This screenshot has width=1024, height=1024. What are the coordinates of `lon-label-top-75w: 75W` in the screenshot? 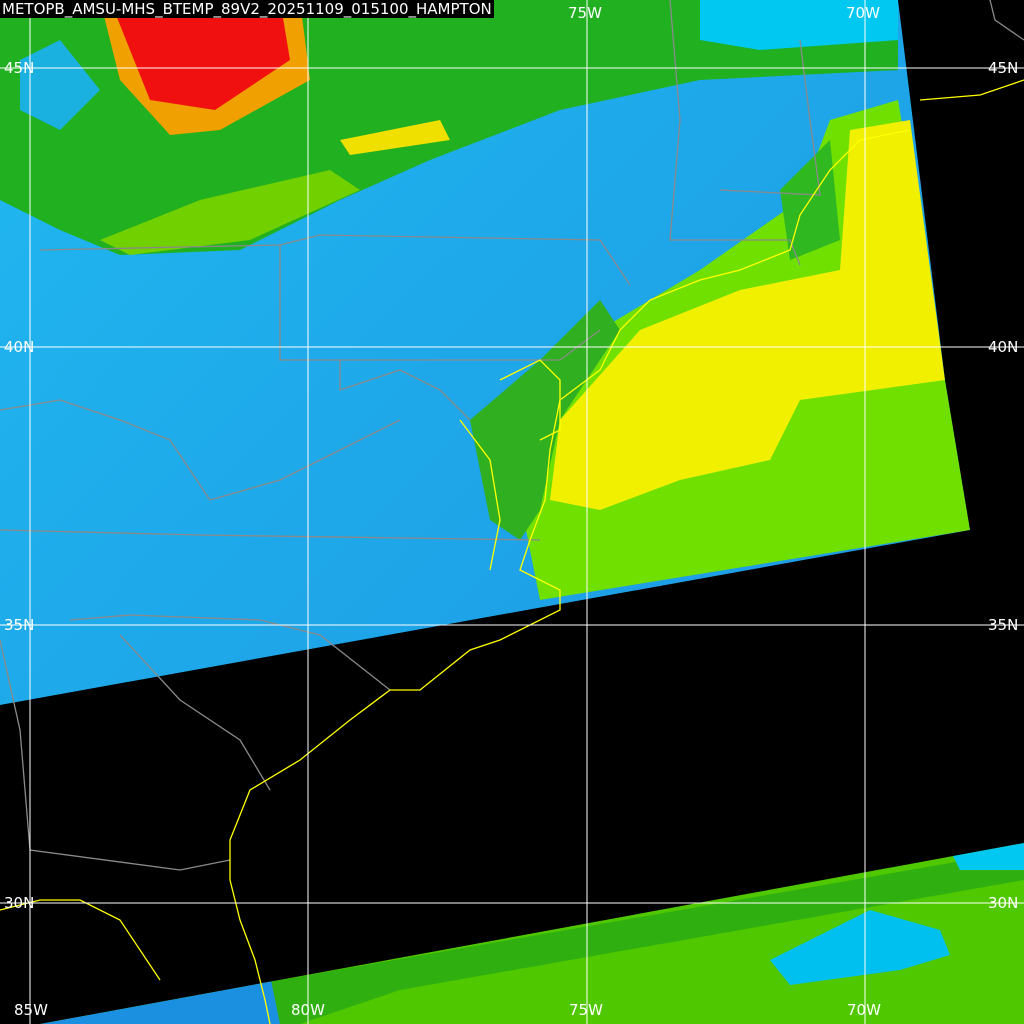 It's located at (585, 13).